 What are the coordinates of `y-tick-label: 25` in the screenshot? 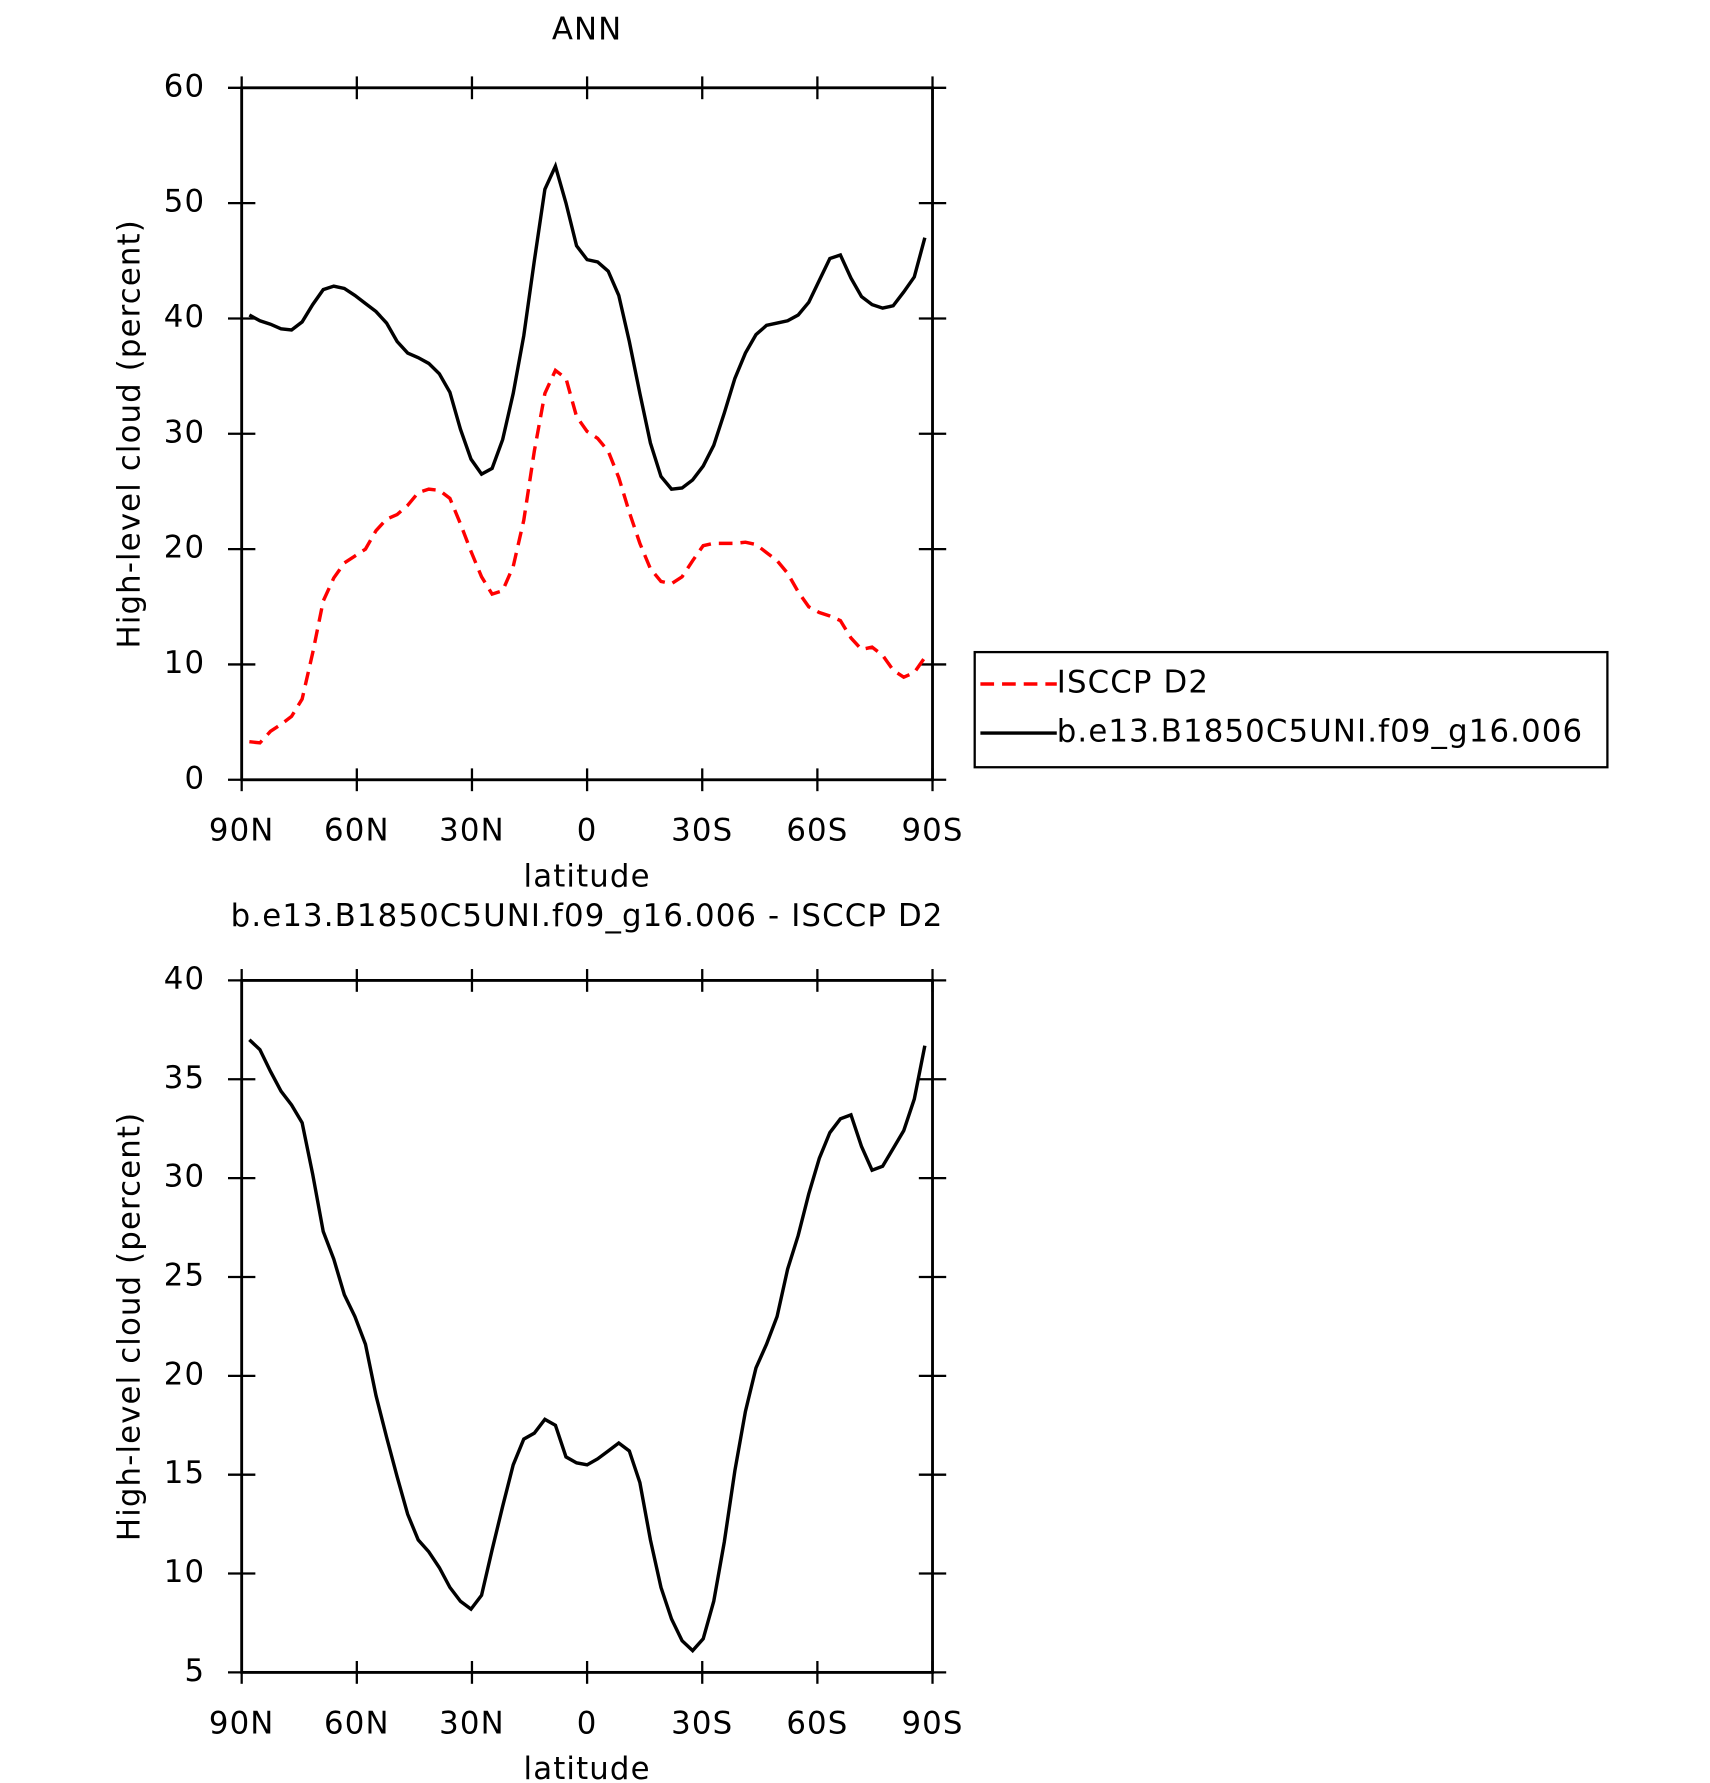 It's located at (184, 1275).